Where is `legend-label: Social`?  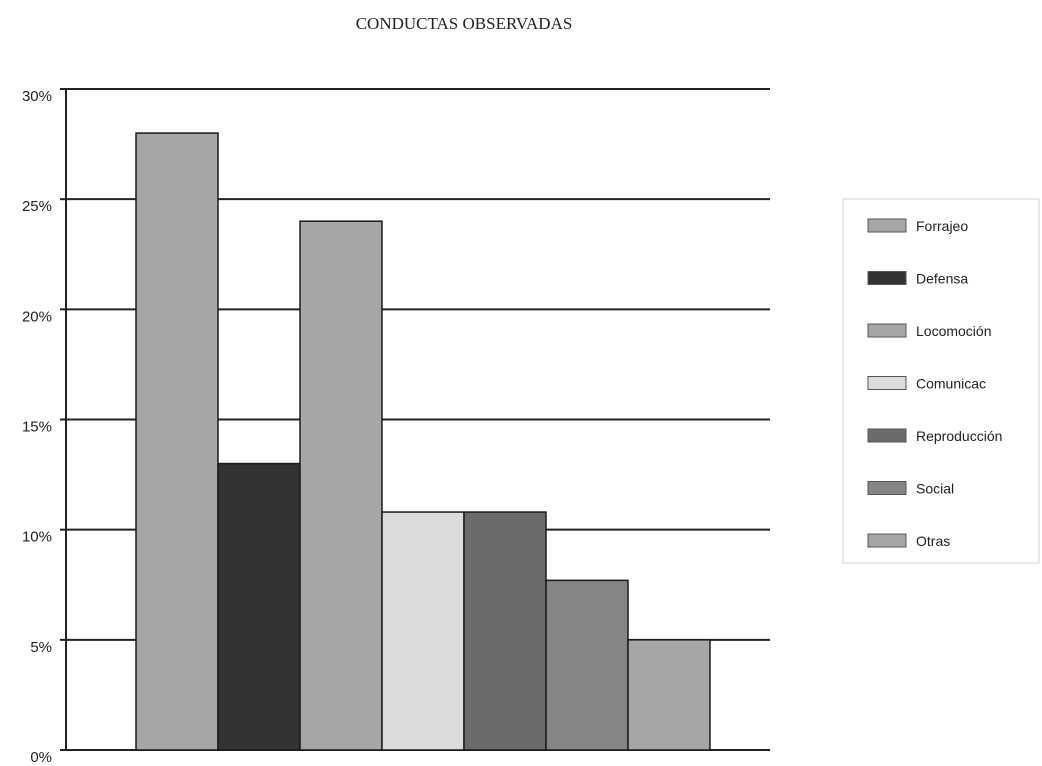 legend-label: Social is located at coordinates (935, 489).